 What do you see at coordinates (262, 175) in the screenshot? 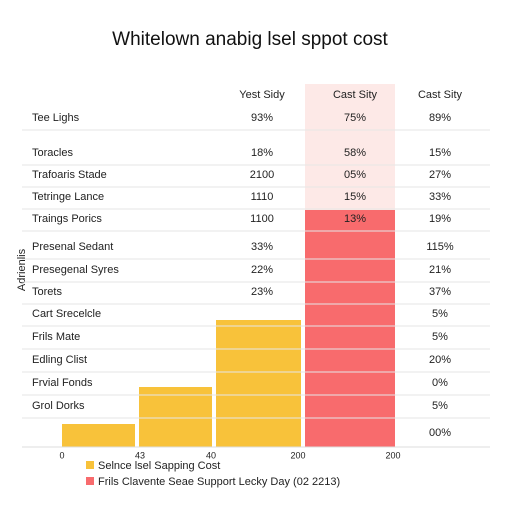
I see `cell: 2100` at bounding box center [262, 175].